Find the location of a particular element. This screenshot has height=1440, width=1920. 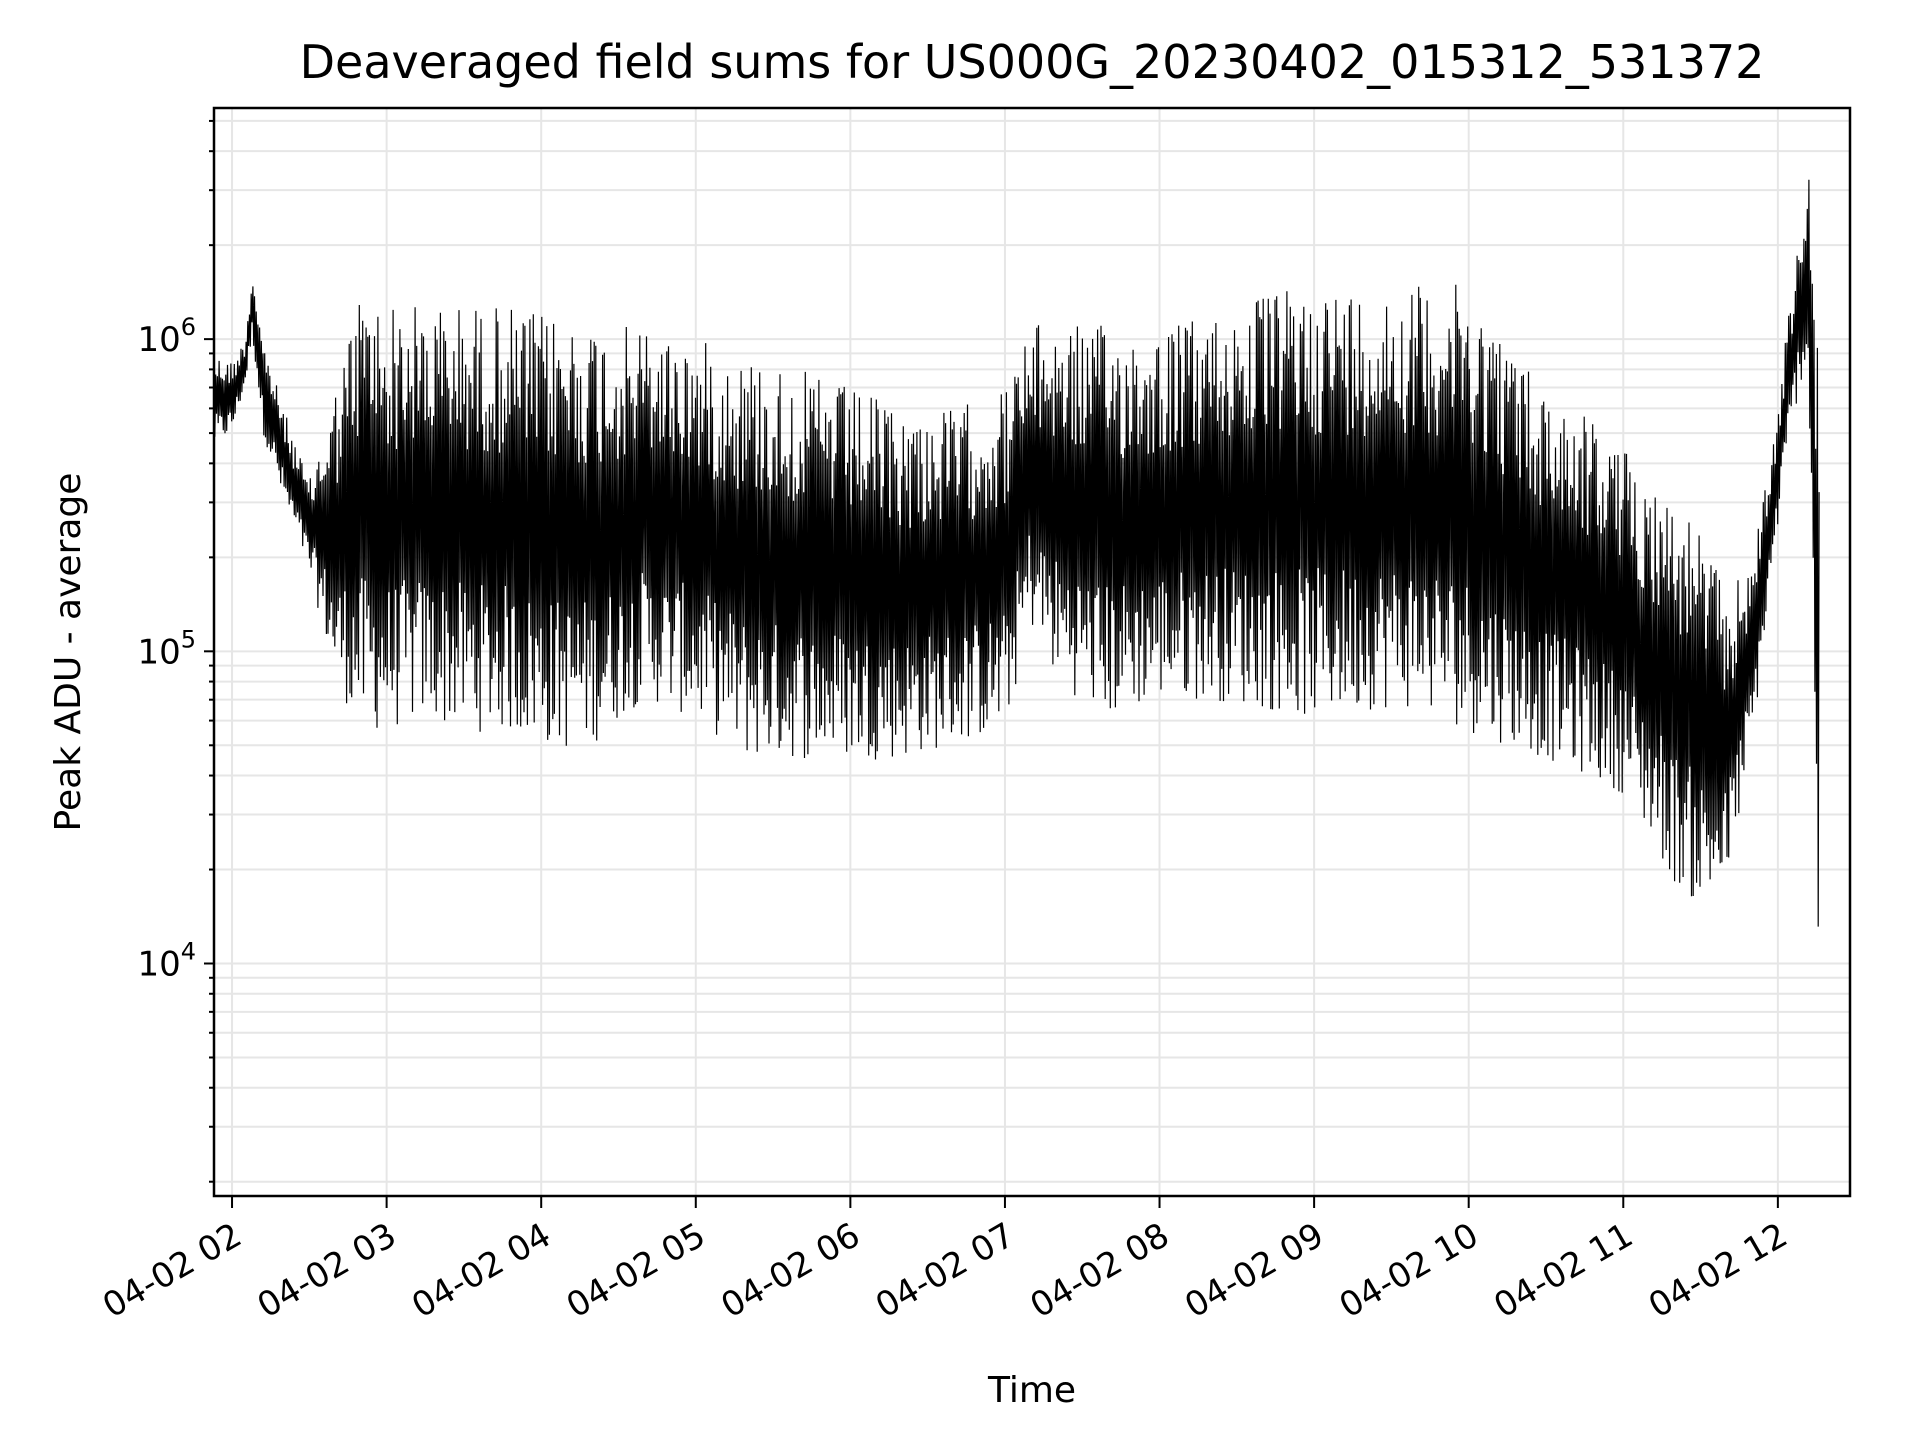

y-axis-label: Peak ADU - average is located at coordinates (68, 652).